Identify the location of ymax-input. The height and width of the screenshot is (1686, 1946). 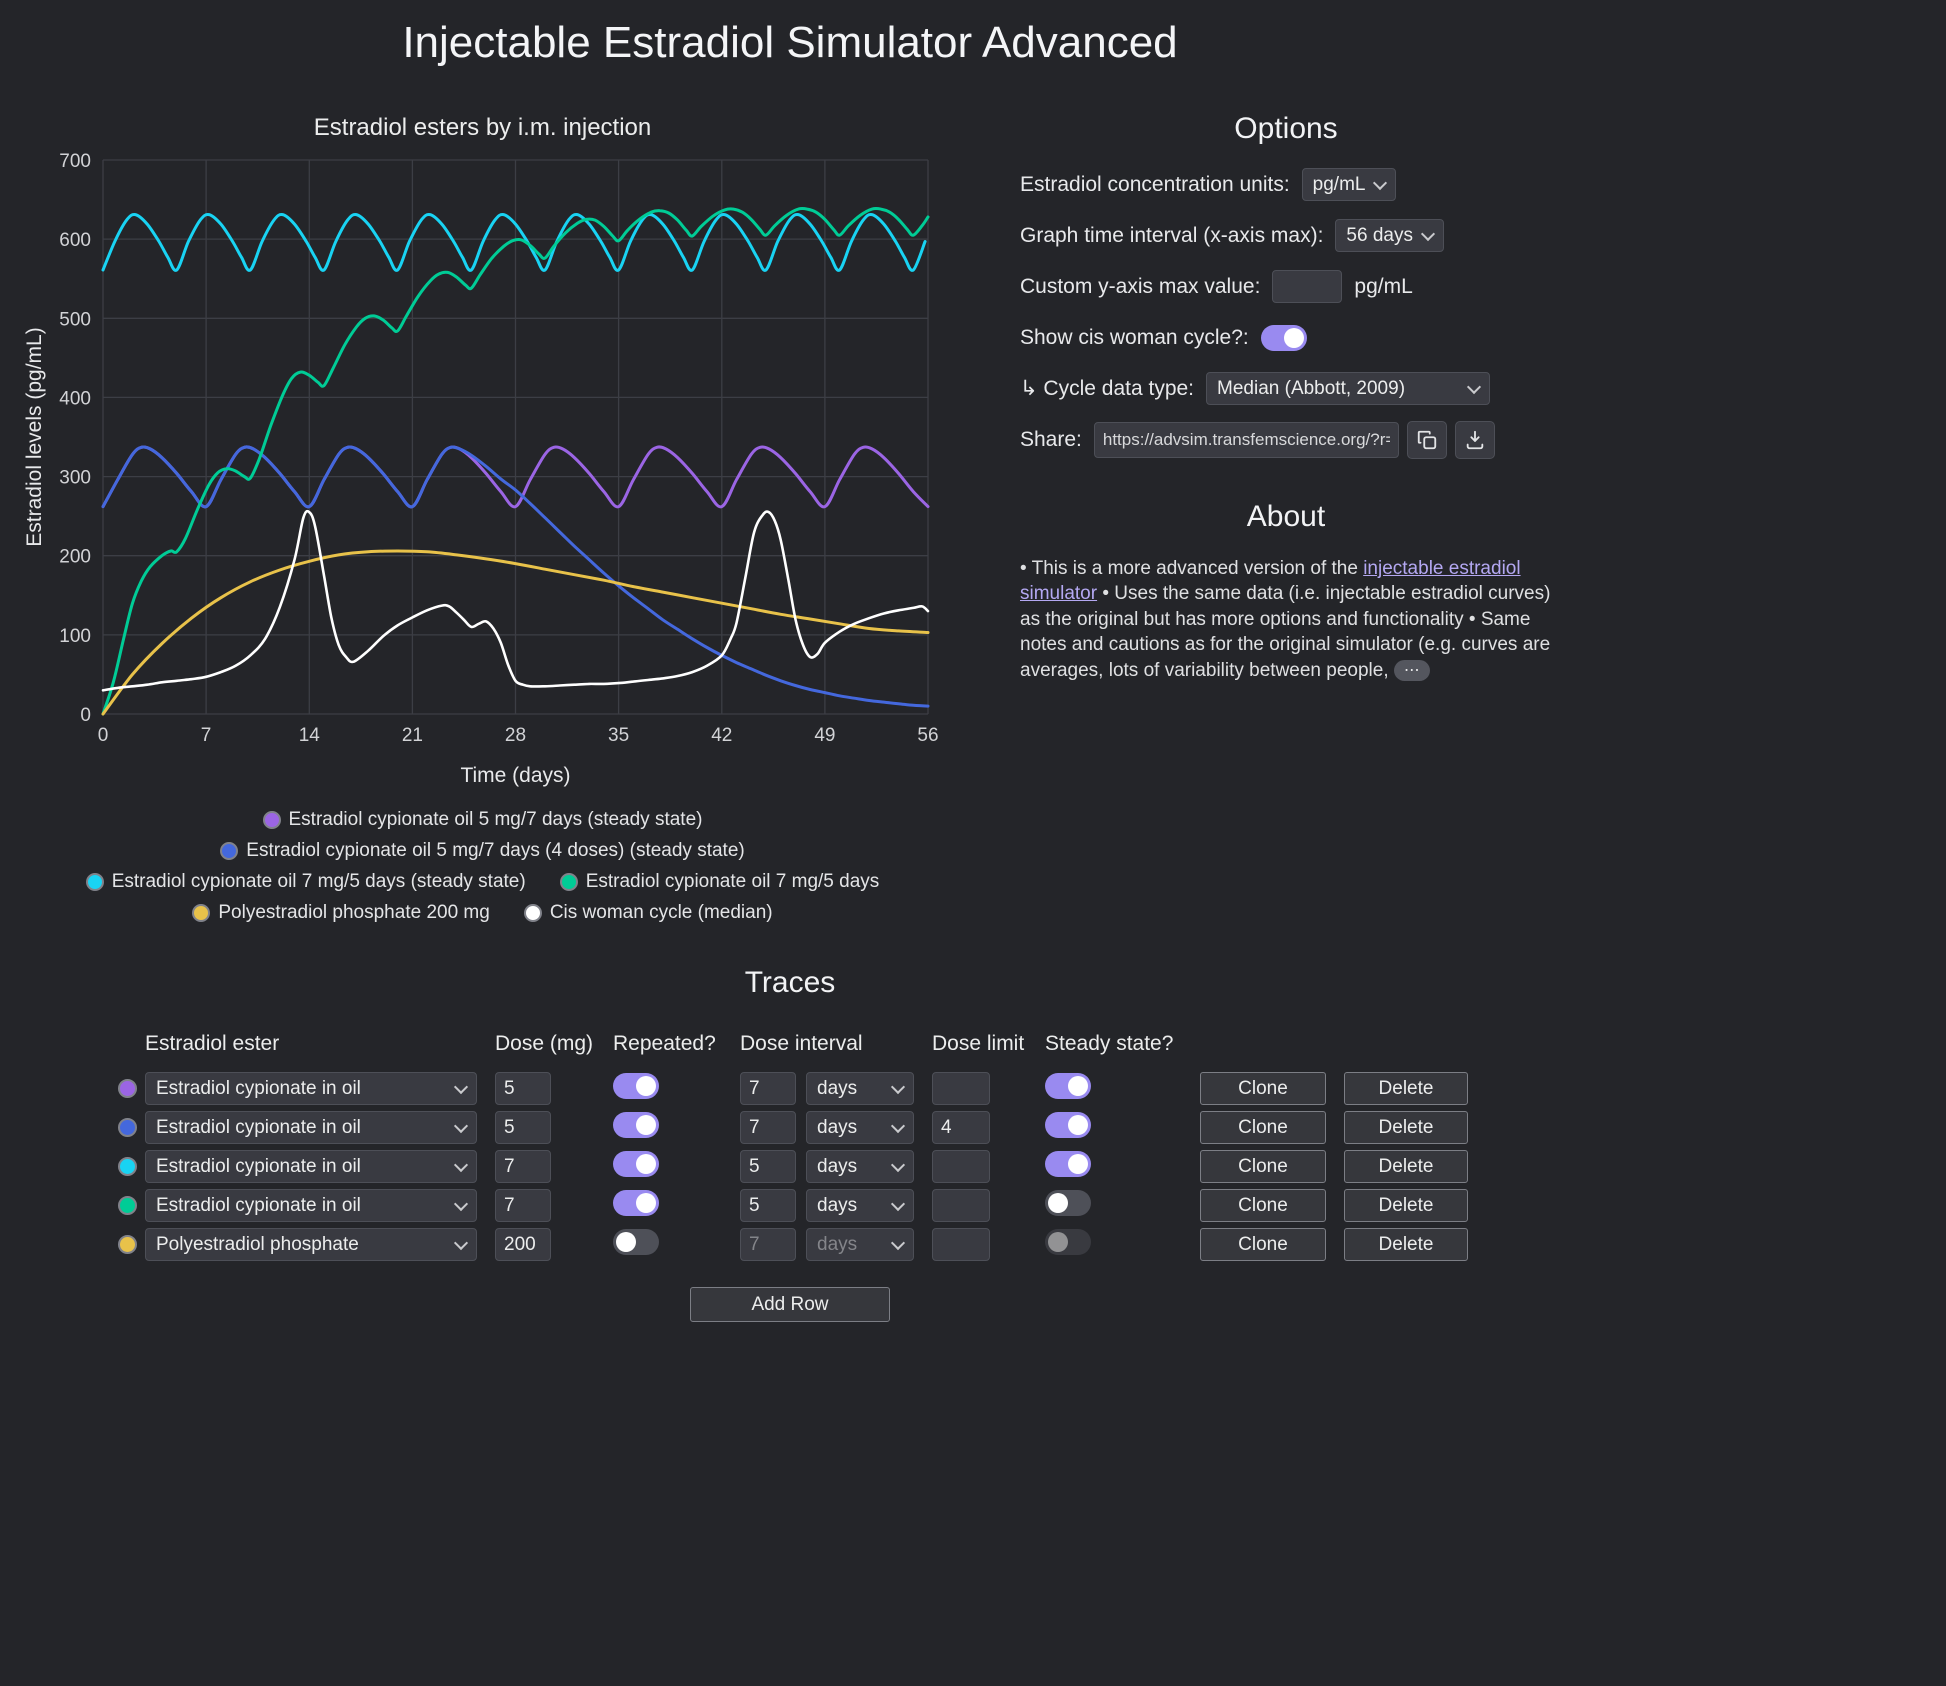
(1307, 286).